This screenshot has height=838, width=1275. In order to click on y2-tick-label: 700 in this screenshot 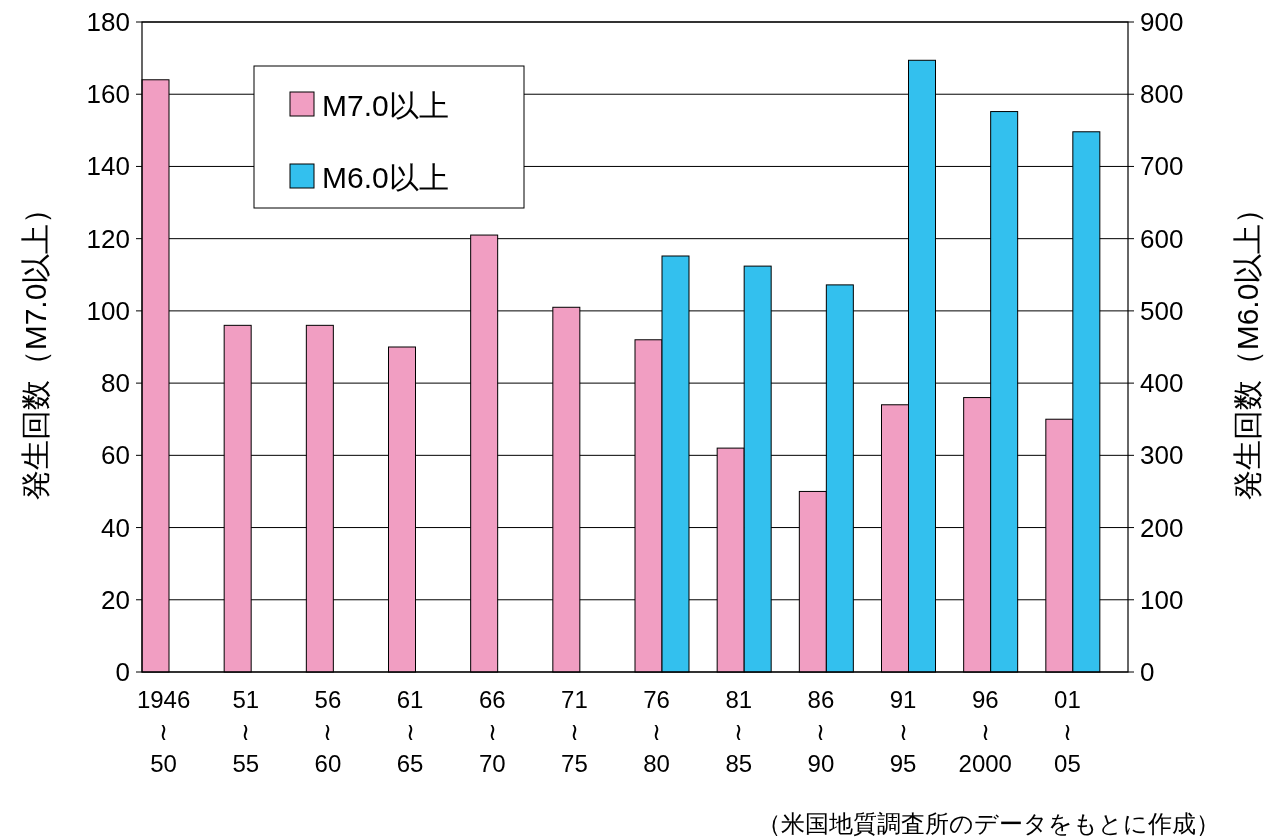, I will do `click(1162, 166)`.